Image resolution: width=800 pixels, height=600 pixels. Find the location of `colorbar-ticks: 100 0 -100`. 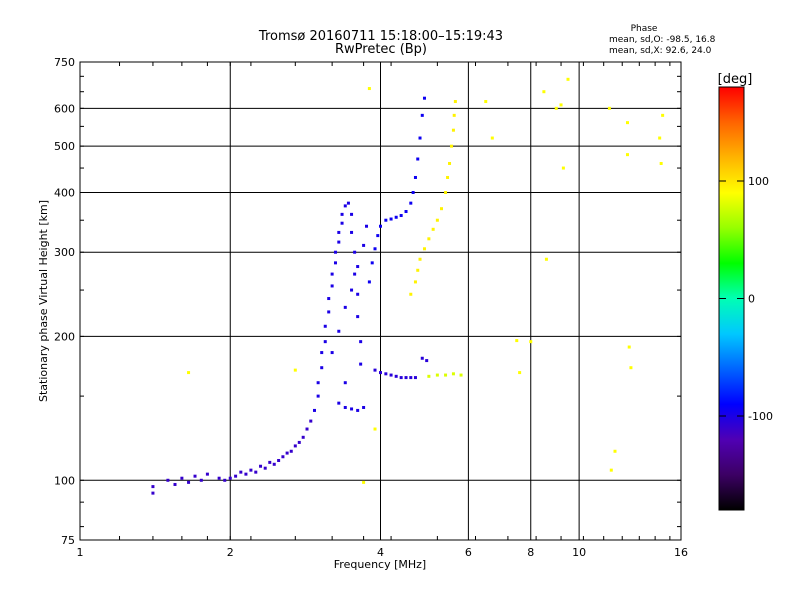

colorbar-ticks: 100 0 -100 is located at coordinates (746, 299).